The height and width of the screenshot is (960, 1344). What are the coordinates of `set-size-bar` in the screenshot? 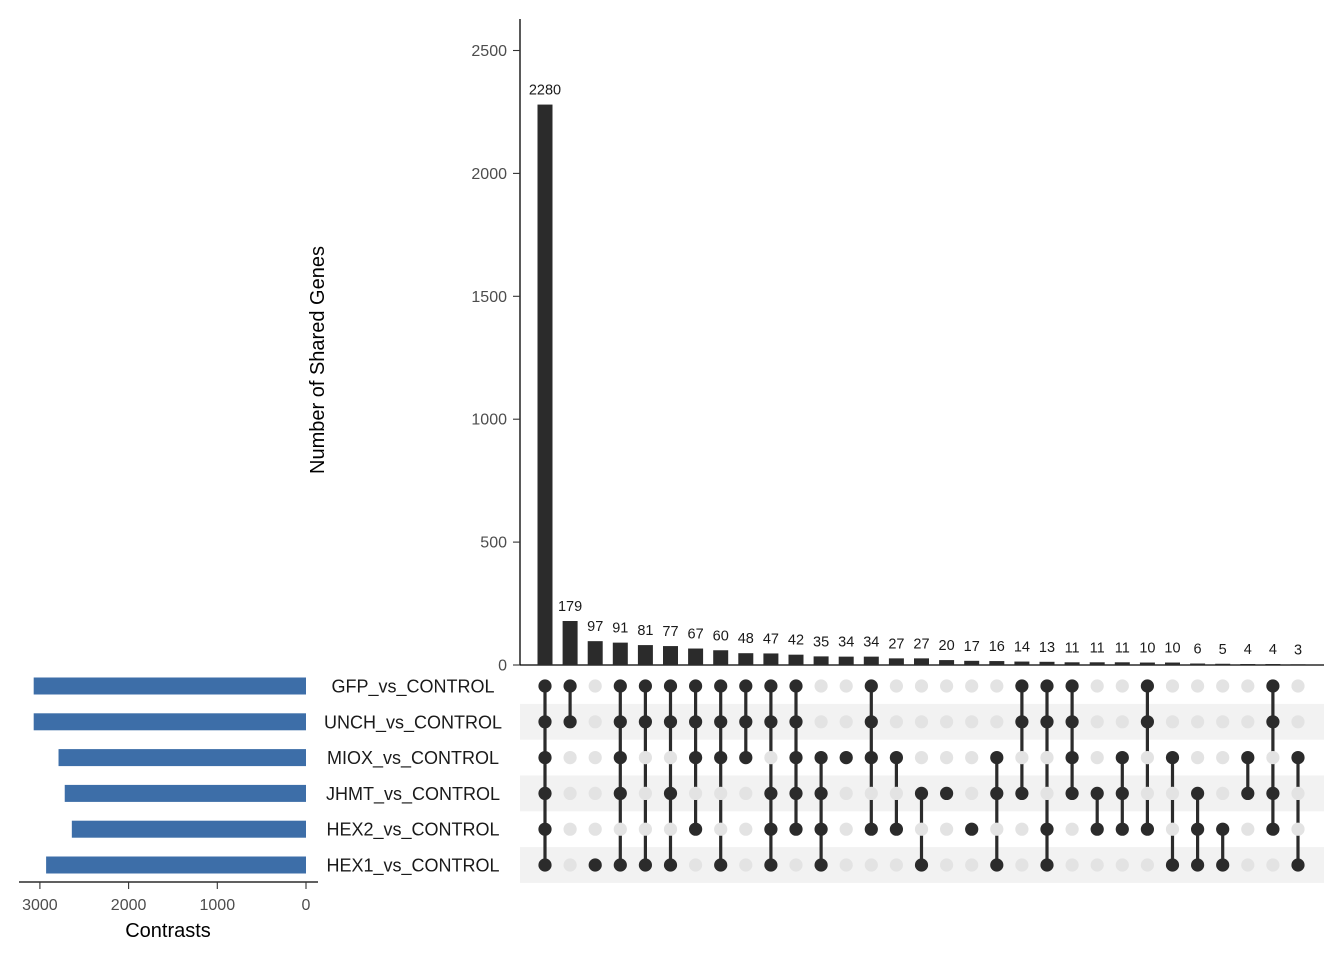 It's located at (182, 758).